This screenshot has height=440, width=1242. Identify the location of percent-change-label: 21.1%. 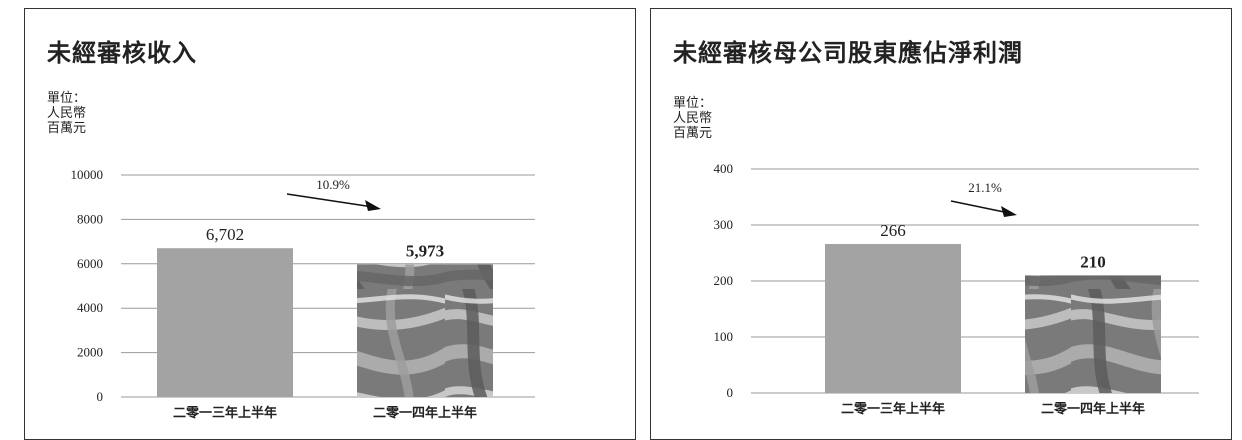
(985, 187).